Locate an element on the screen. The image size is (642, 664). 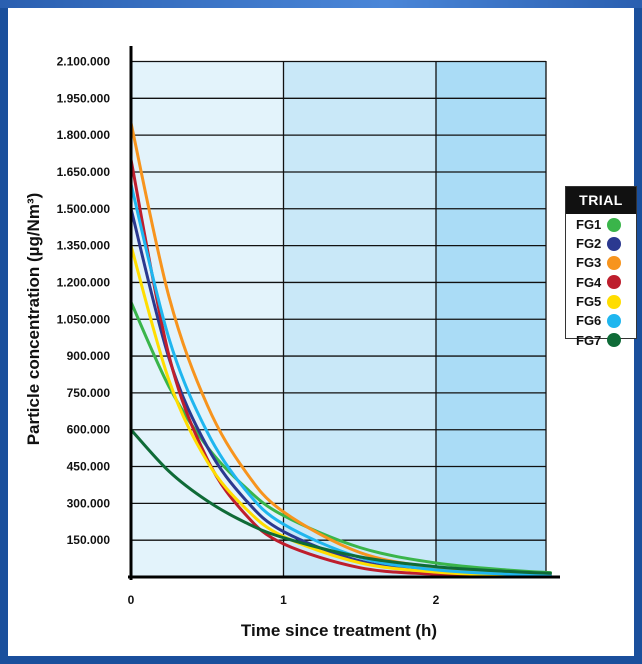
legend-item-fg3: FG3 is located at coordinates (601, 263).